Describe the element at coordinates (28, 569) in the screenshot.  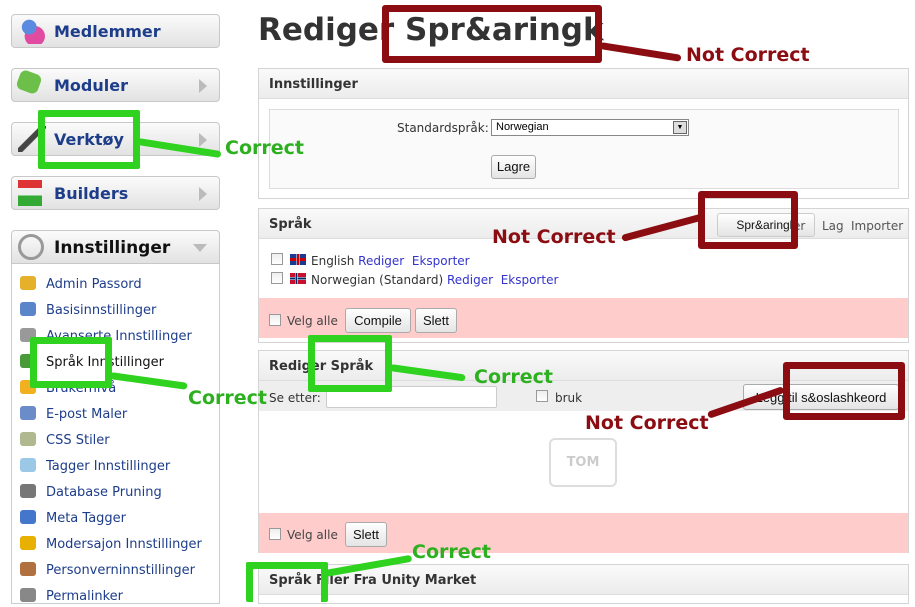
I see `users-icon` at that location.